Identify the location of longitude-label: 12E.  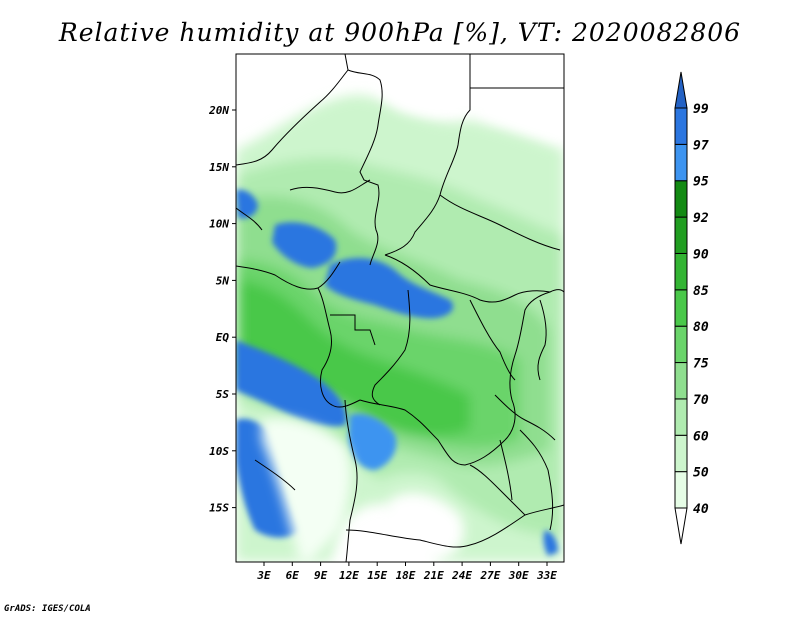
(349, 575).